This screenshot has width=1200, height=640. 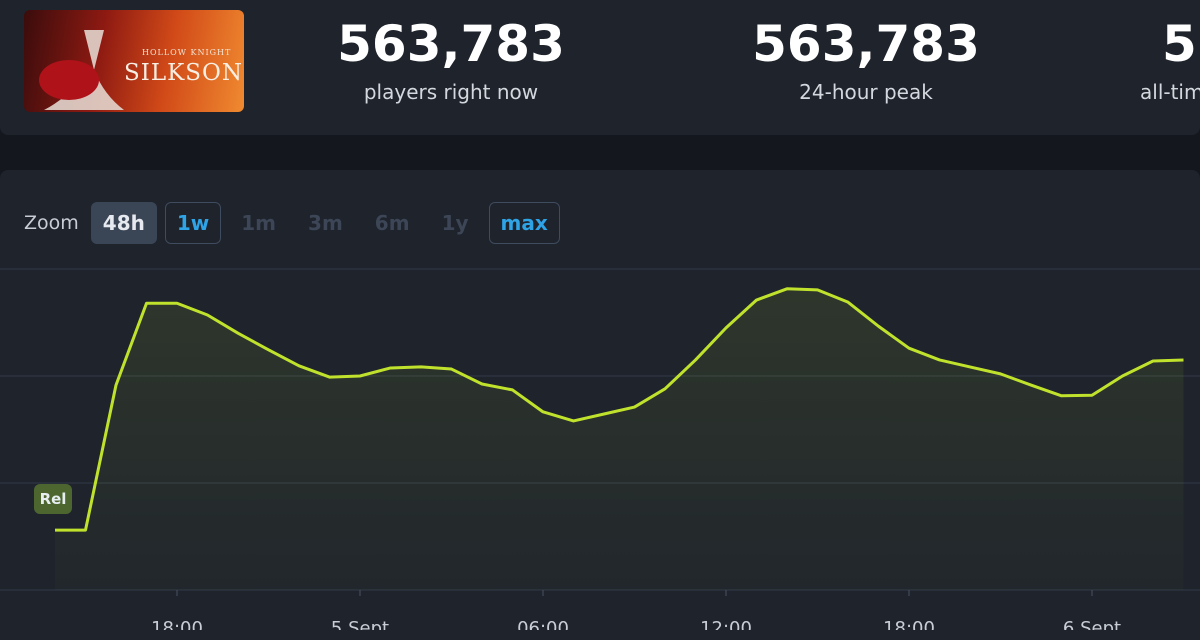 I want to click on x-tick-label: 5 Sept, so click(x=360, y=624).